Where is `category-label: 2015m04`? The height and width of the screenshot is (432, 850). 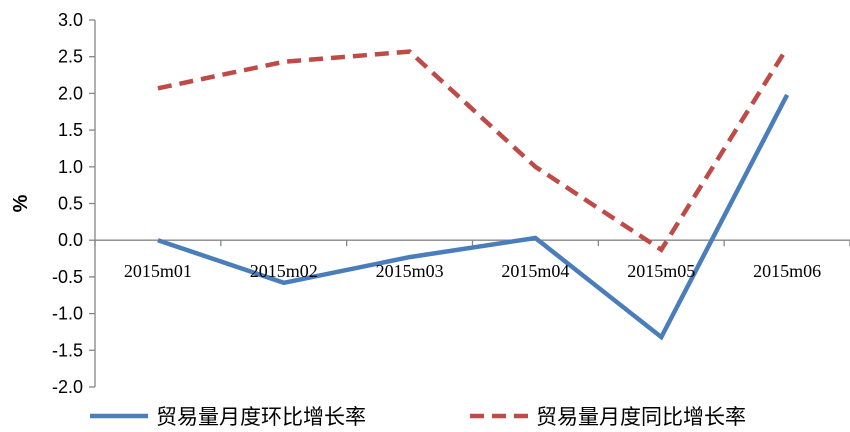 category-label: 2015m04 is located at coordinates (535, 271).